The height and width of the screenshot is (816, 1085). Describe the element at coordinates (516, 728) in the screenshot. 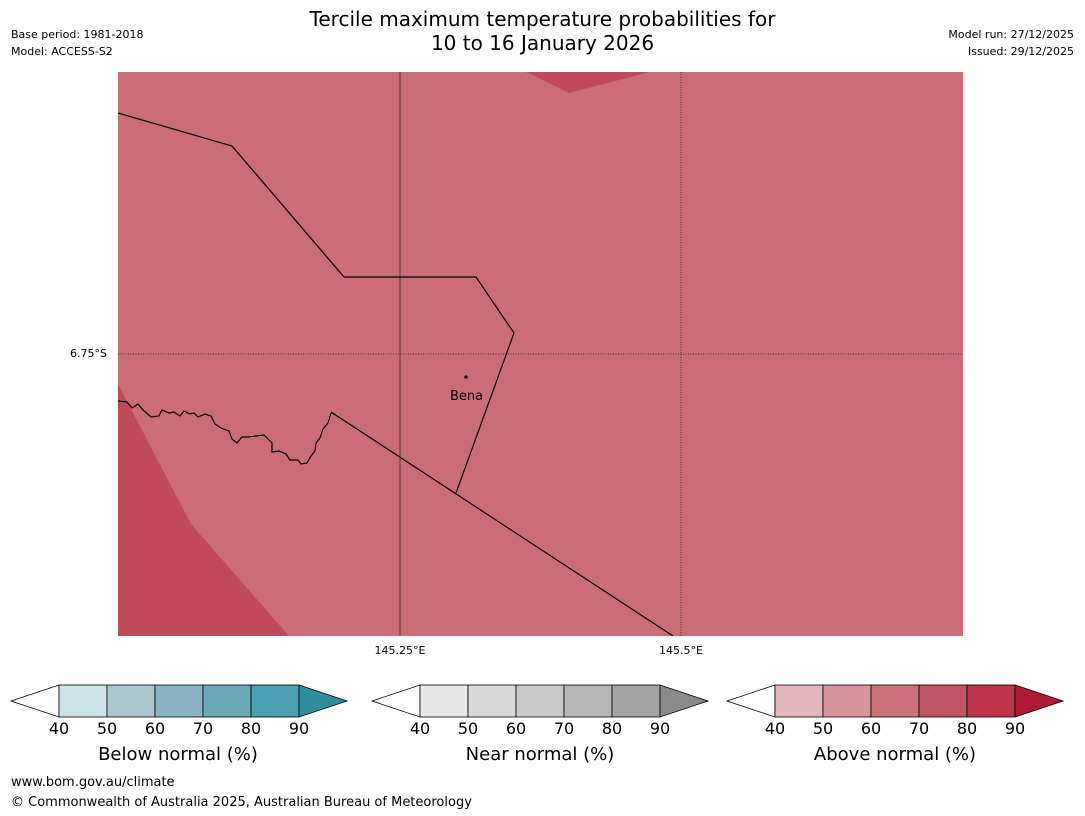

I see `cbar-near-tick: 60` at that location.